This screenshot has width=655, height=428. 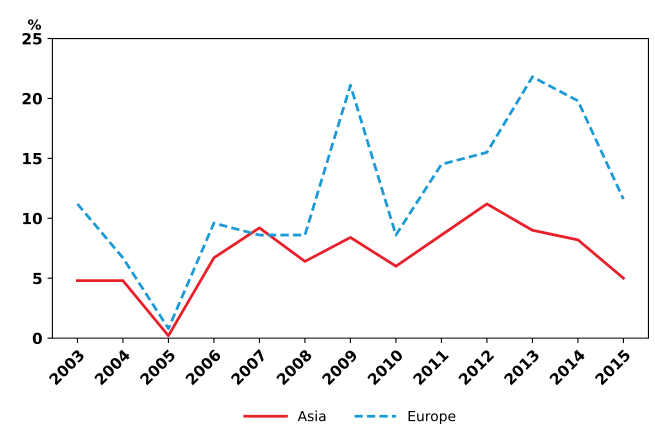 I want to click on y-tick-label: 0, so click(x=37, y=338).